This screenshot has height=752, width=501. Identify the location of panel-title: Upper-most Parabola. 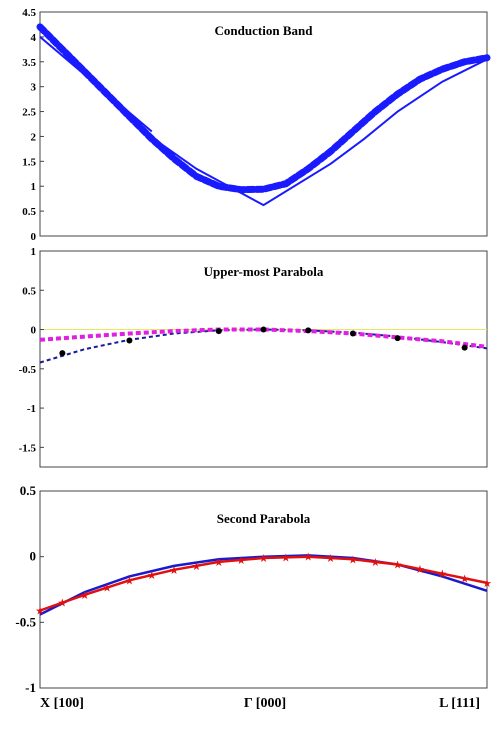
(264, 271).